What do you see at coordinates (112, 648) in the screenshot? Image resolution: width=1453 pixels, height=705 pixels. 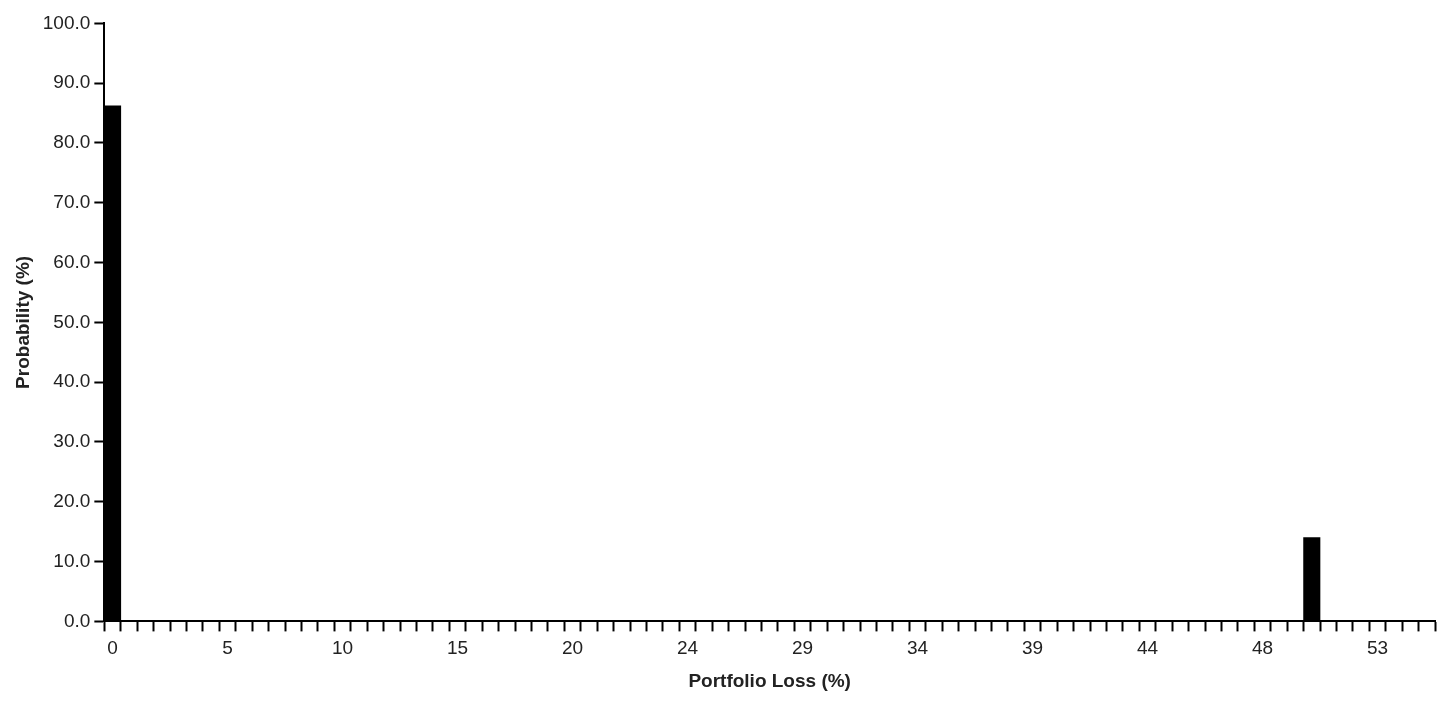 I see `x-tick-label: 0` at bounding box center [112, 648].